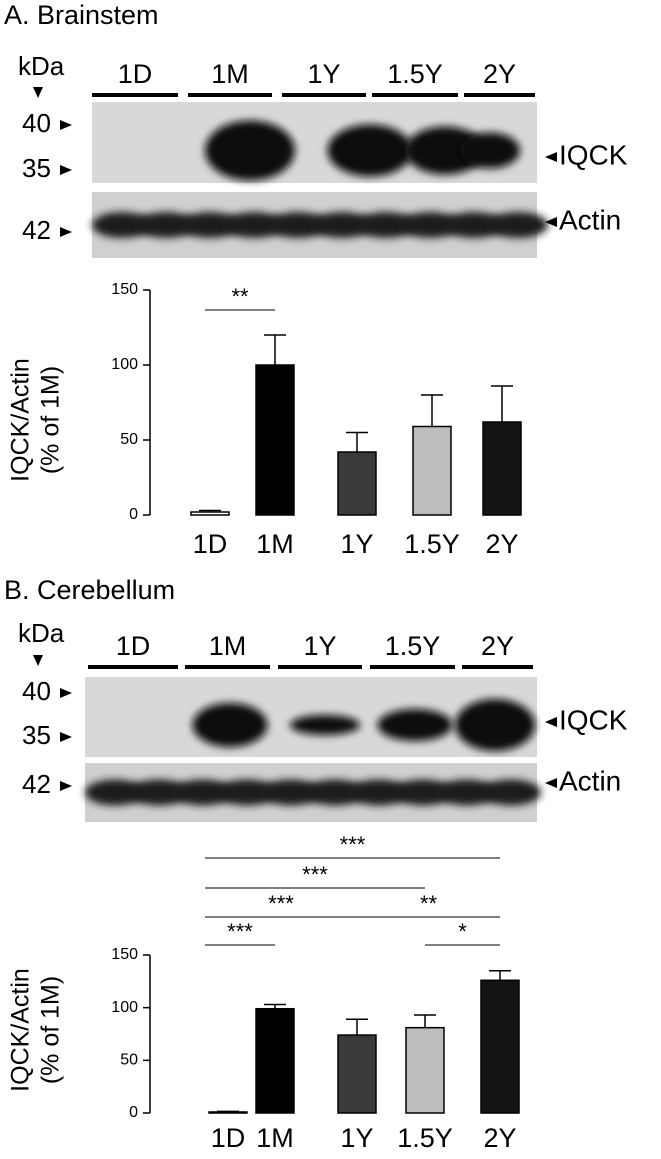 The width and height of the screenshot is (661, 1159). What do you see at coordinates (124, 364) in the screenshot?
I see `y-tick-label: 100` at bounding box center [124, 364].